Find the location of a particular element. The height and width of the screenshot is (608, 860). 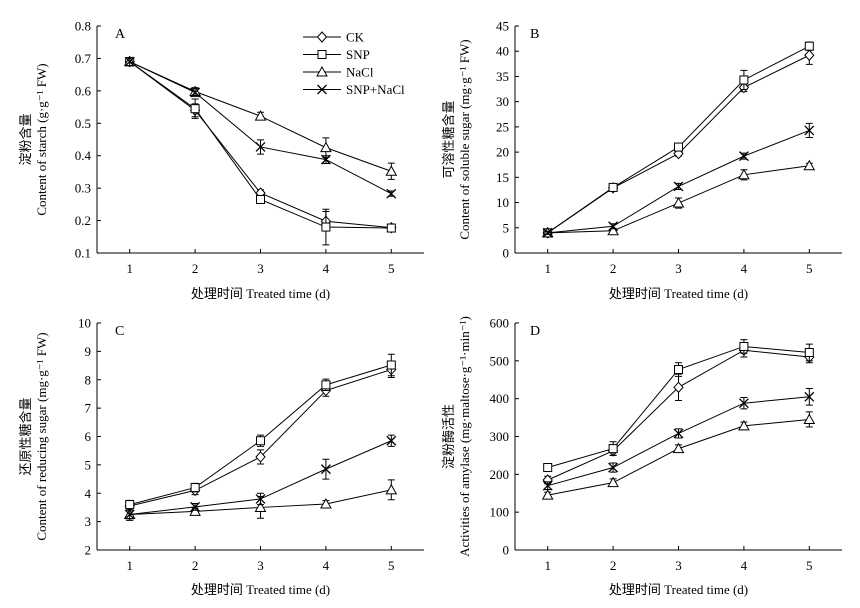

y-tick-label: 6 is located at coordinates (88, 436).